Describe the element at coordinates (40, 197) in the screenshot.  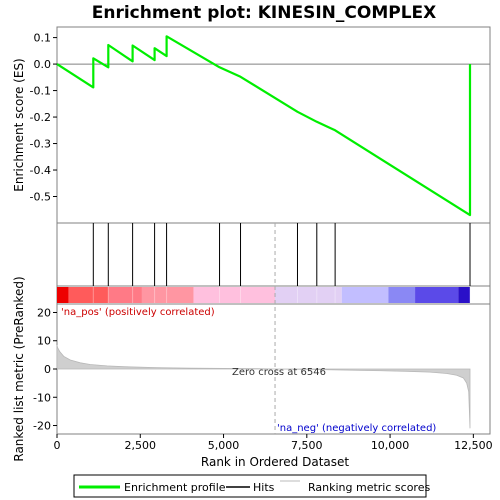
I see `es-tick-label: -0.5` at that location.